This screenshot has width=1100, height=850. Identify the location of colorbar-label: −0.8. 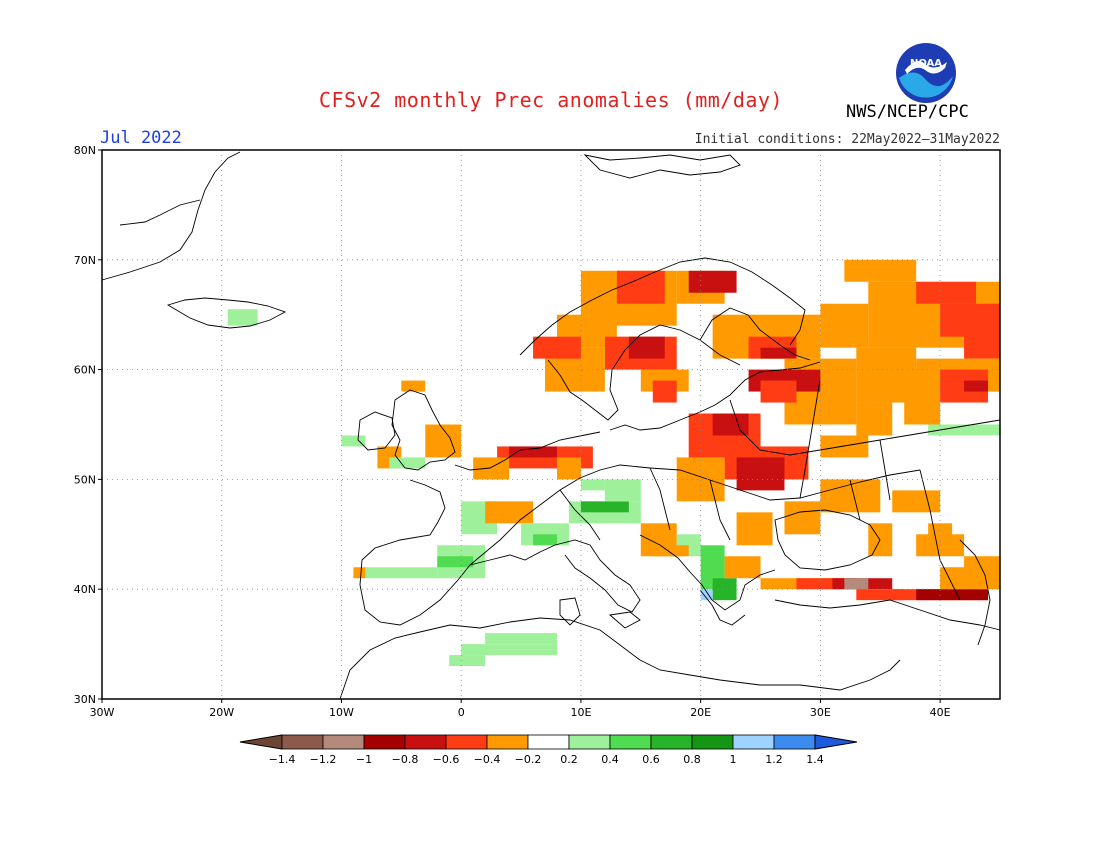
(405, 759).